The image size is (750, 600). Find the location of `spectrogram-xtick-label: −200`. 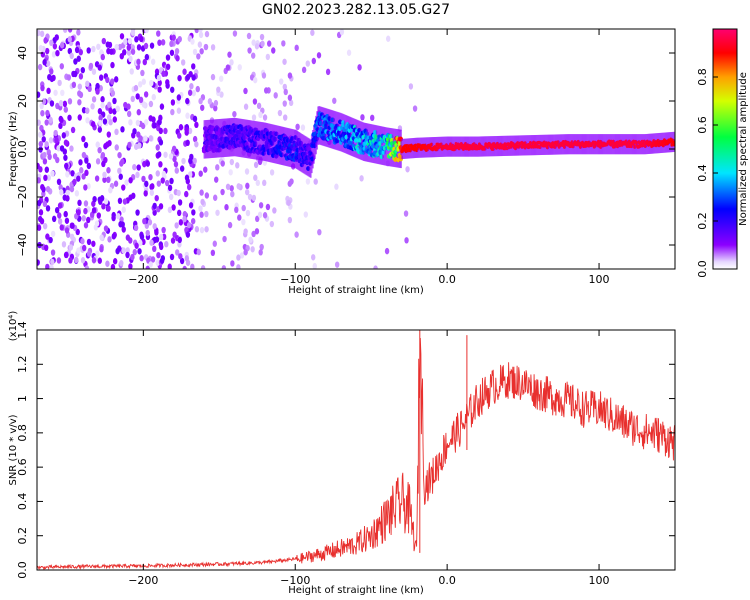

spectrogram-xtick-label: −200 is located at coordinates (143, 279).